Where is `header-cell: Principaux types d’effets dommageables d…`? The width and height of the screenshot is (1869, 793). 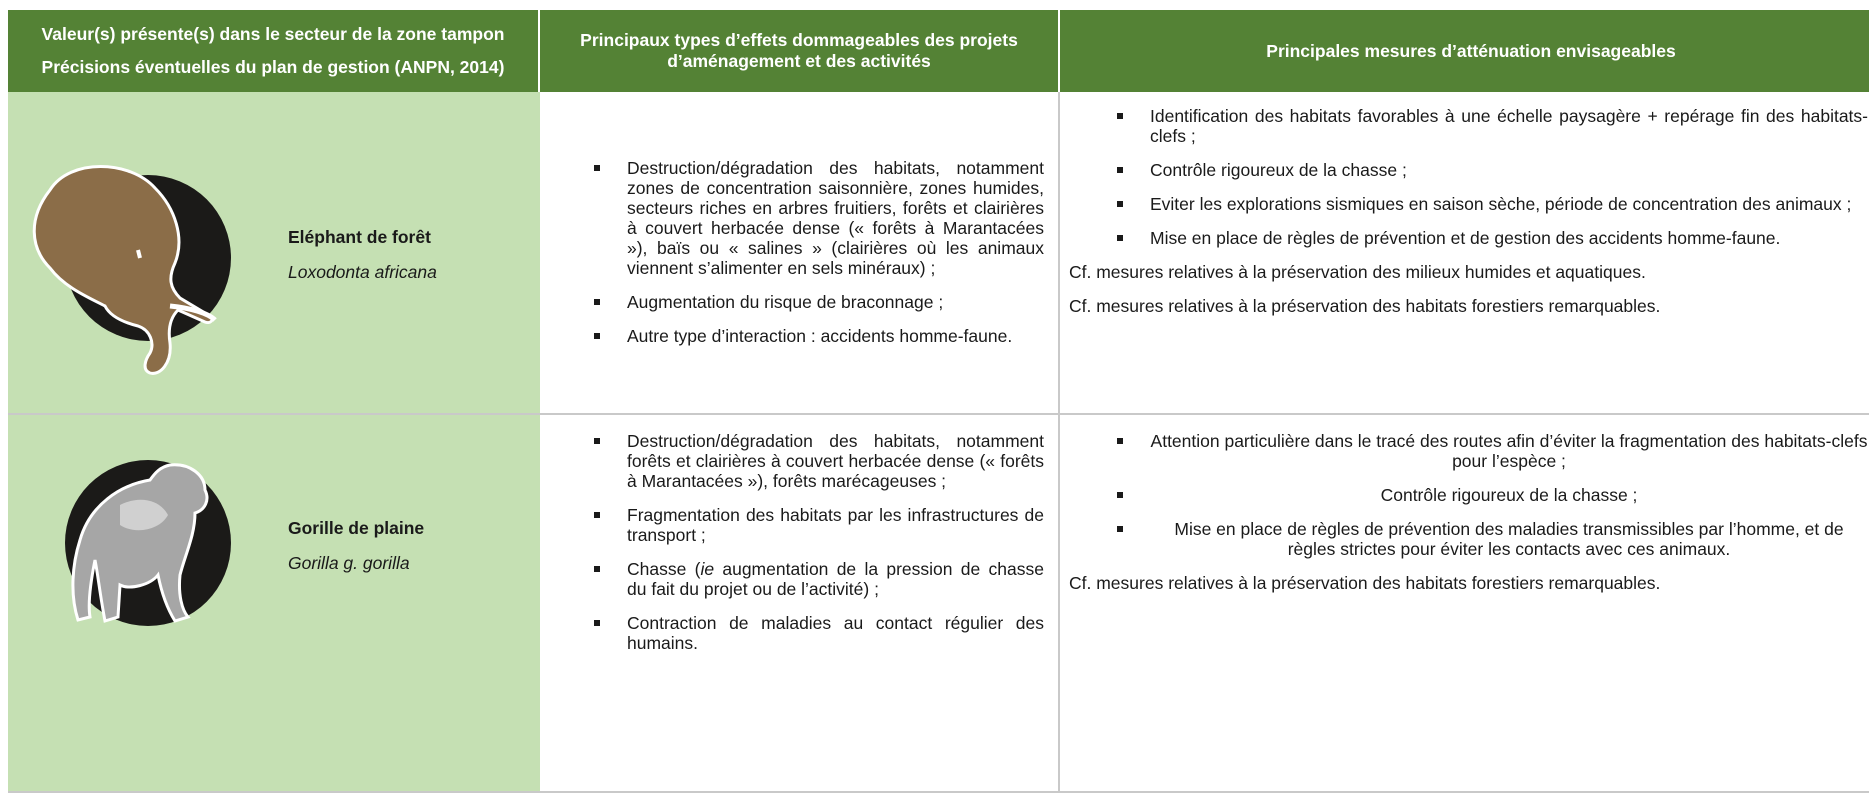
header-cell: Principaux types d’effets dommageables d… is located at coordinates (800, 51).